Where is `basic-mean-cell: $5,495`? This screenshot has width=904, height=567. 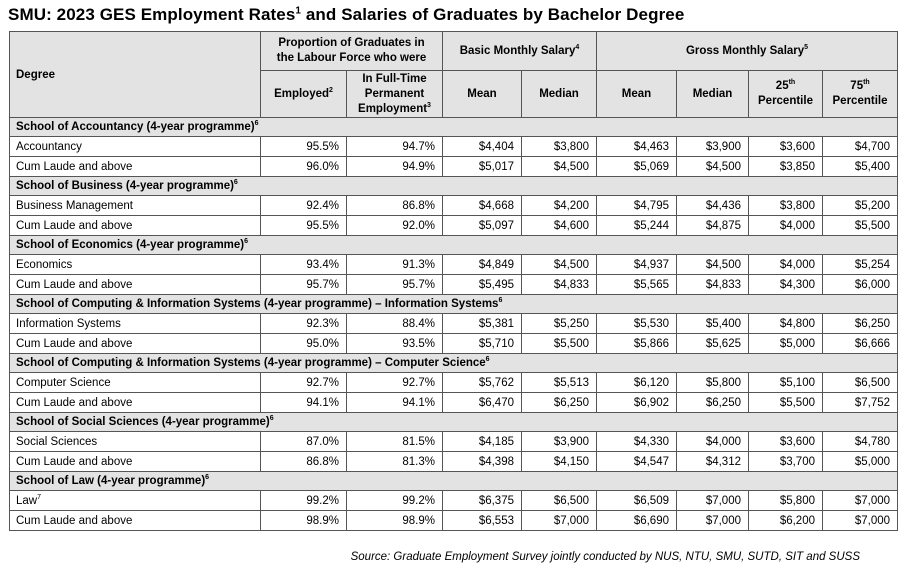
basic-mean-cell: $5,495 is located at coordinates (482, 284).